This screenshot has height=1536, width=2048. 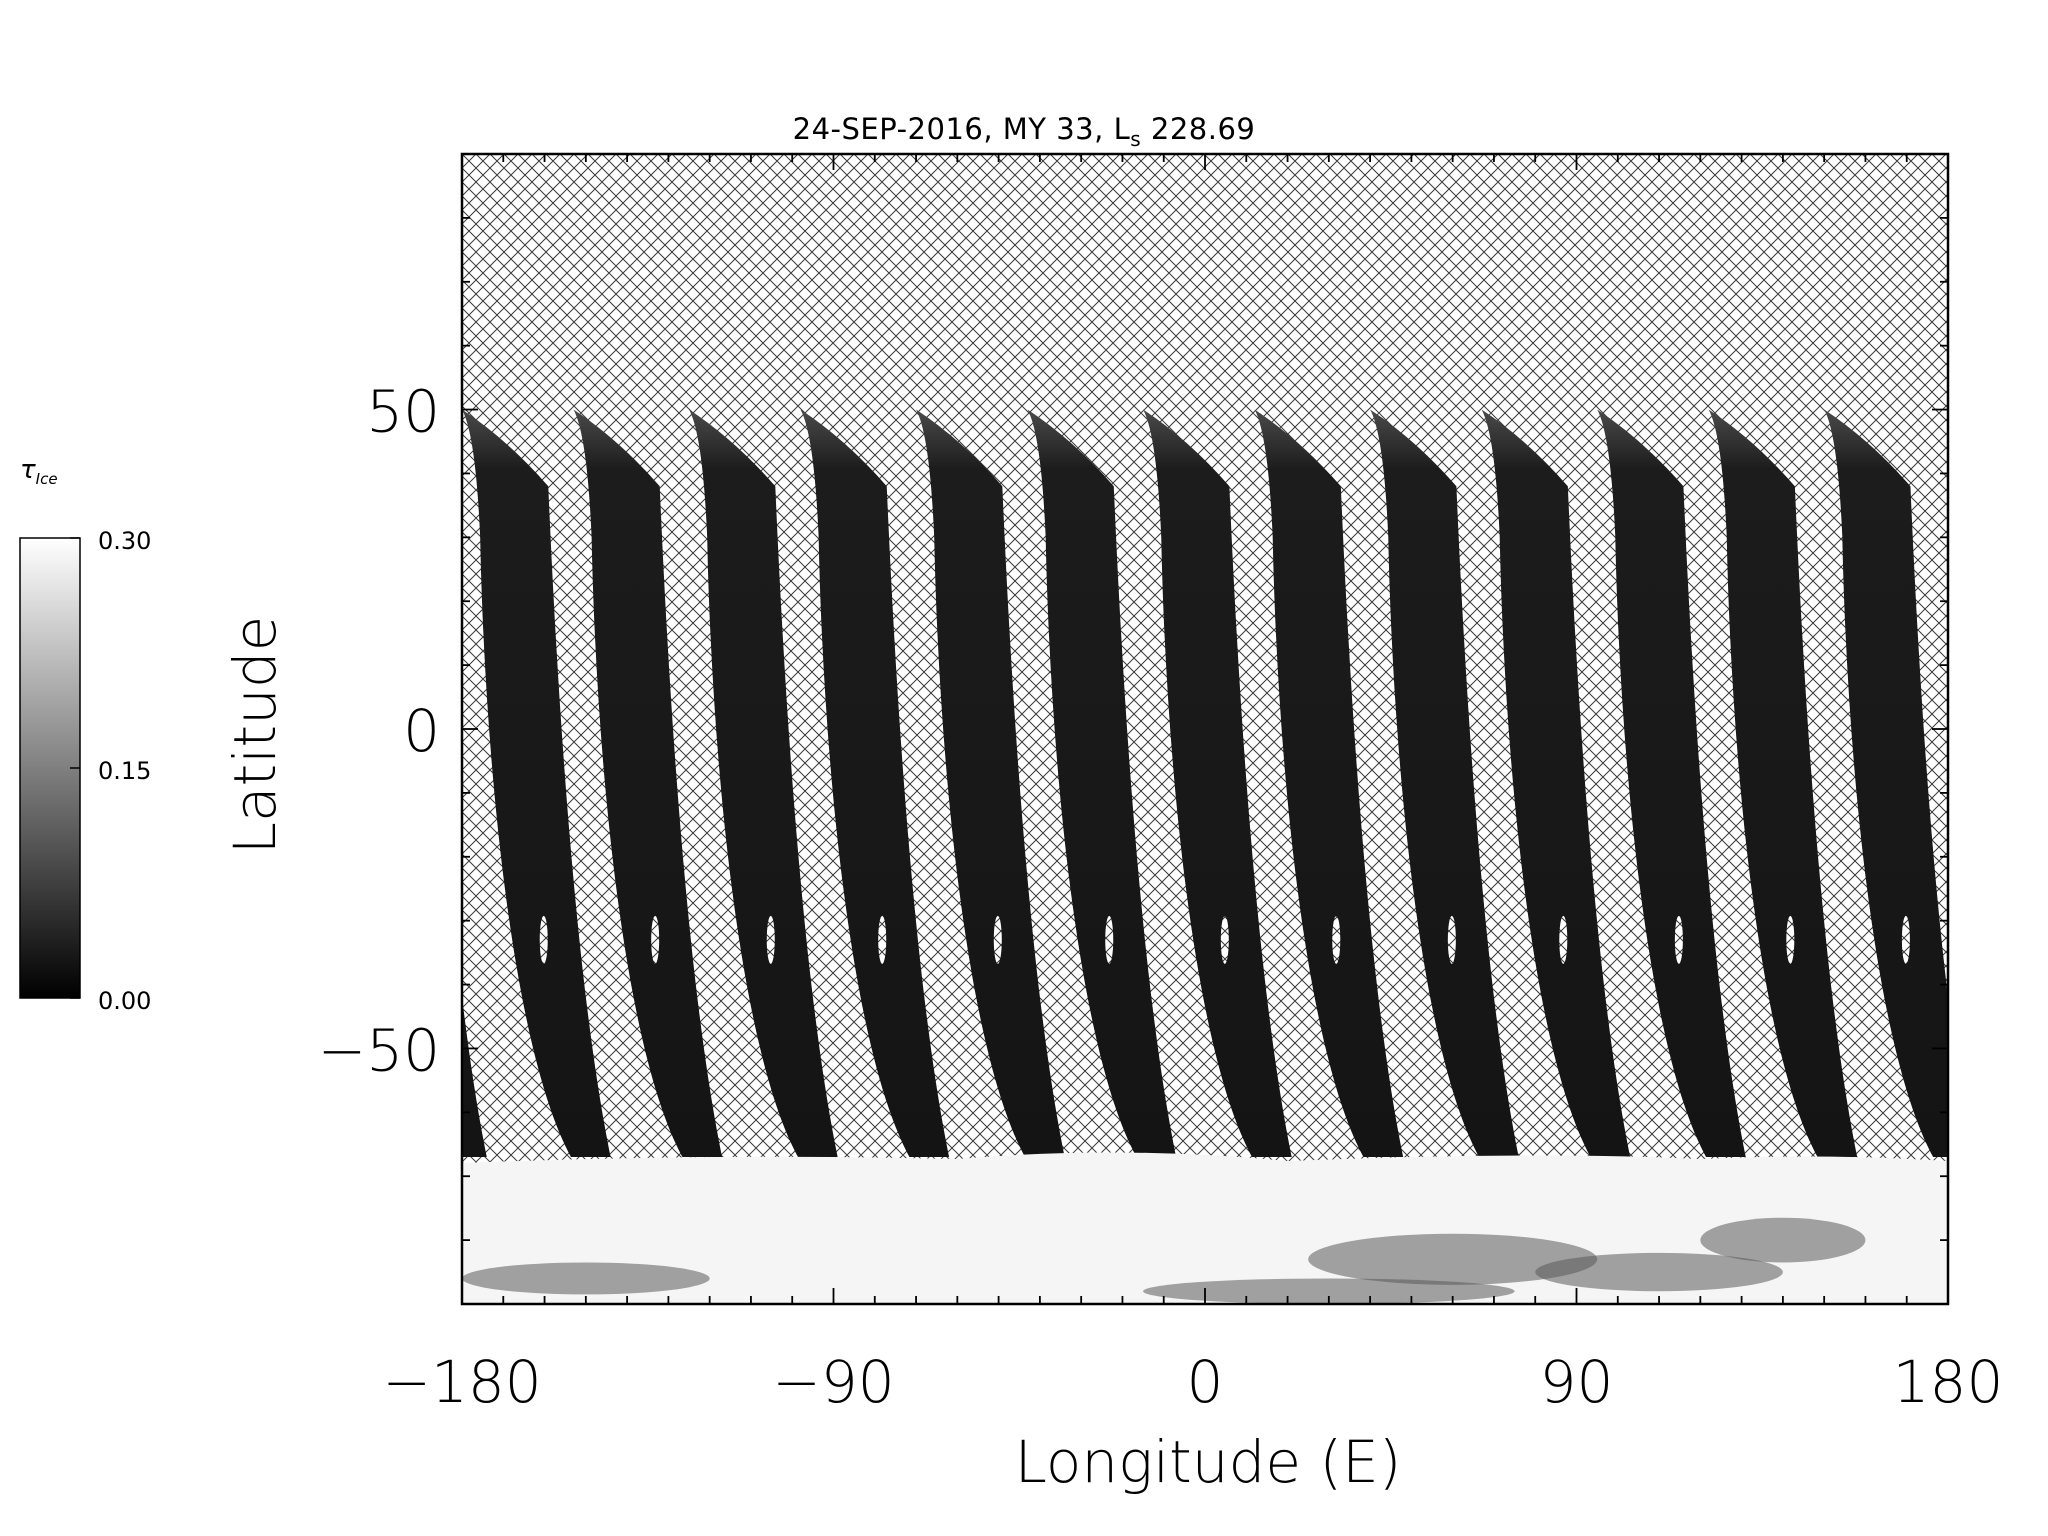 I want to click on title-text: 24-SEP-2016, MY 33, L, so click(x=961, y=129).